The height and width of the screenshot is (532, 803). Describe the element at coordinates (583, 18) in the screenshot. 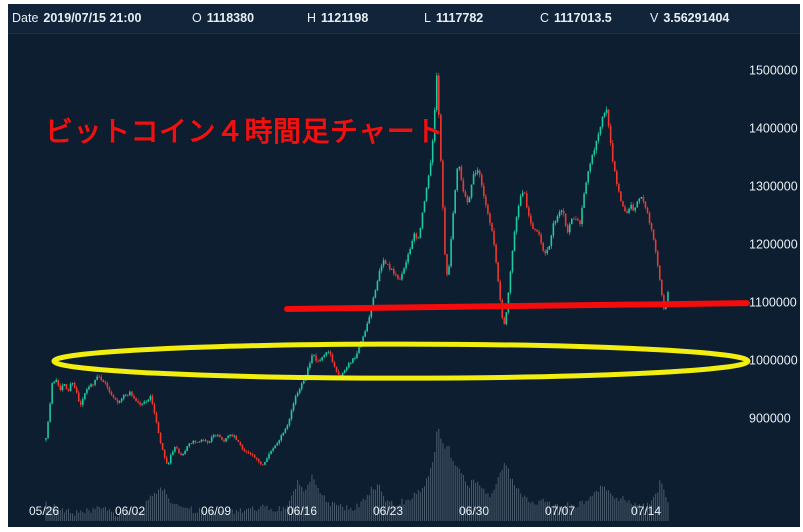

I see `close-value: 1117013.5` at that location.